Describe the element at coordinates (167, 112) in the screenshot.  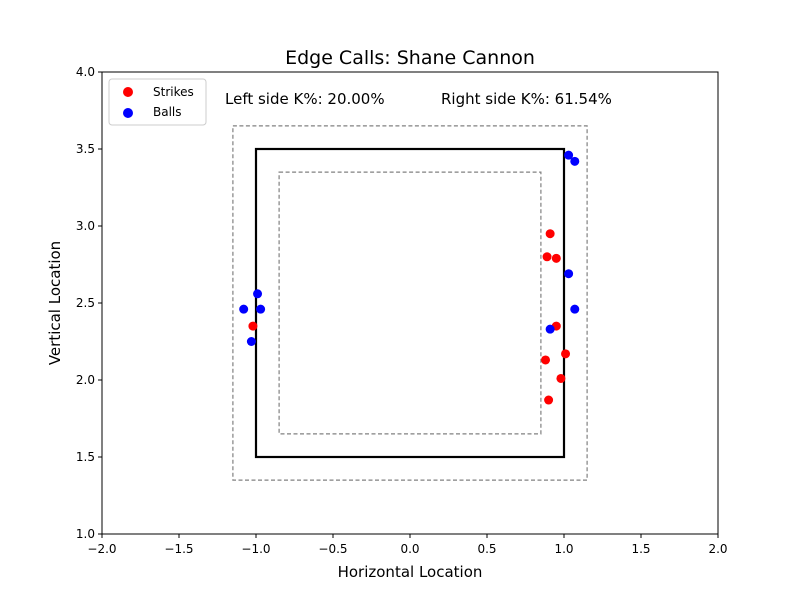
I see `legend-label-balls: Balls` at that location.